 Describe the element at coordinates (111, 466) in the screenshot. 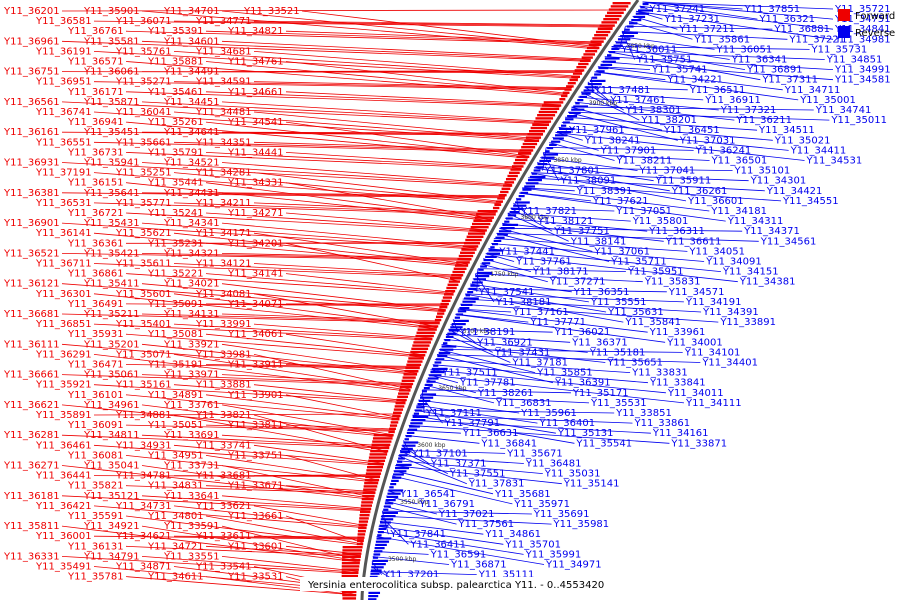

I see `forward-feature-label: Y11_35041` at that location.